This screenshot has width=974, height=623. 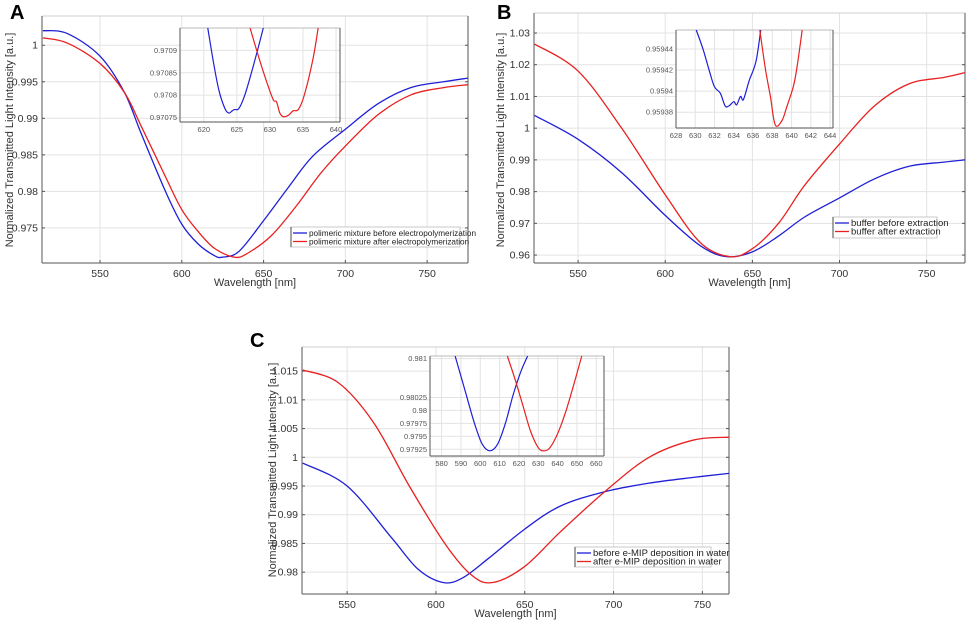 What do you see at coordinates (519, 463) in the screenshot?
I see `panel-c-inset-x-tick-label: 620` at bounding box center [519, 463].